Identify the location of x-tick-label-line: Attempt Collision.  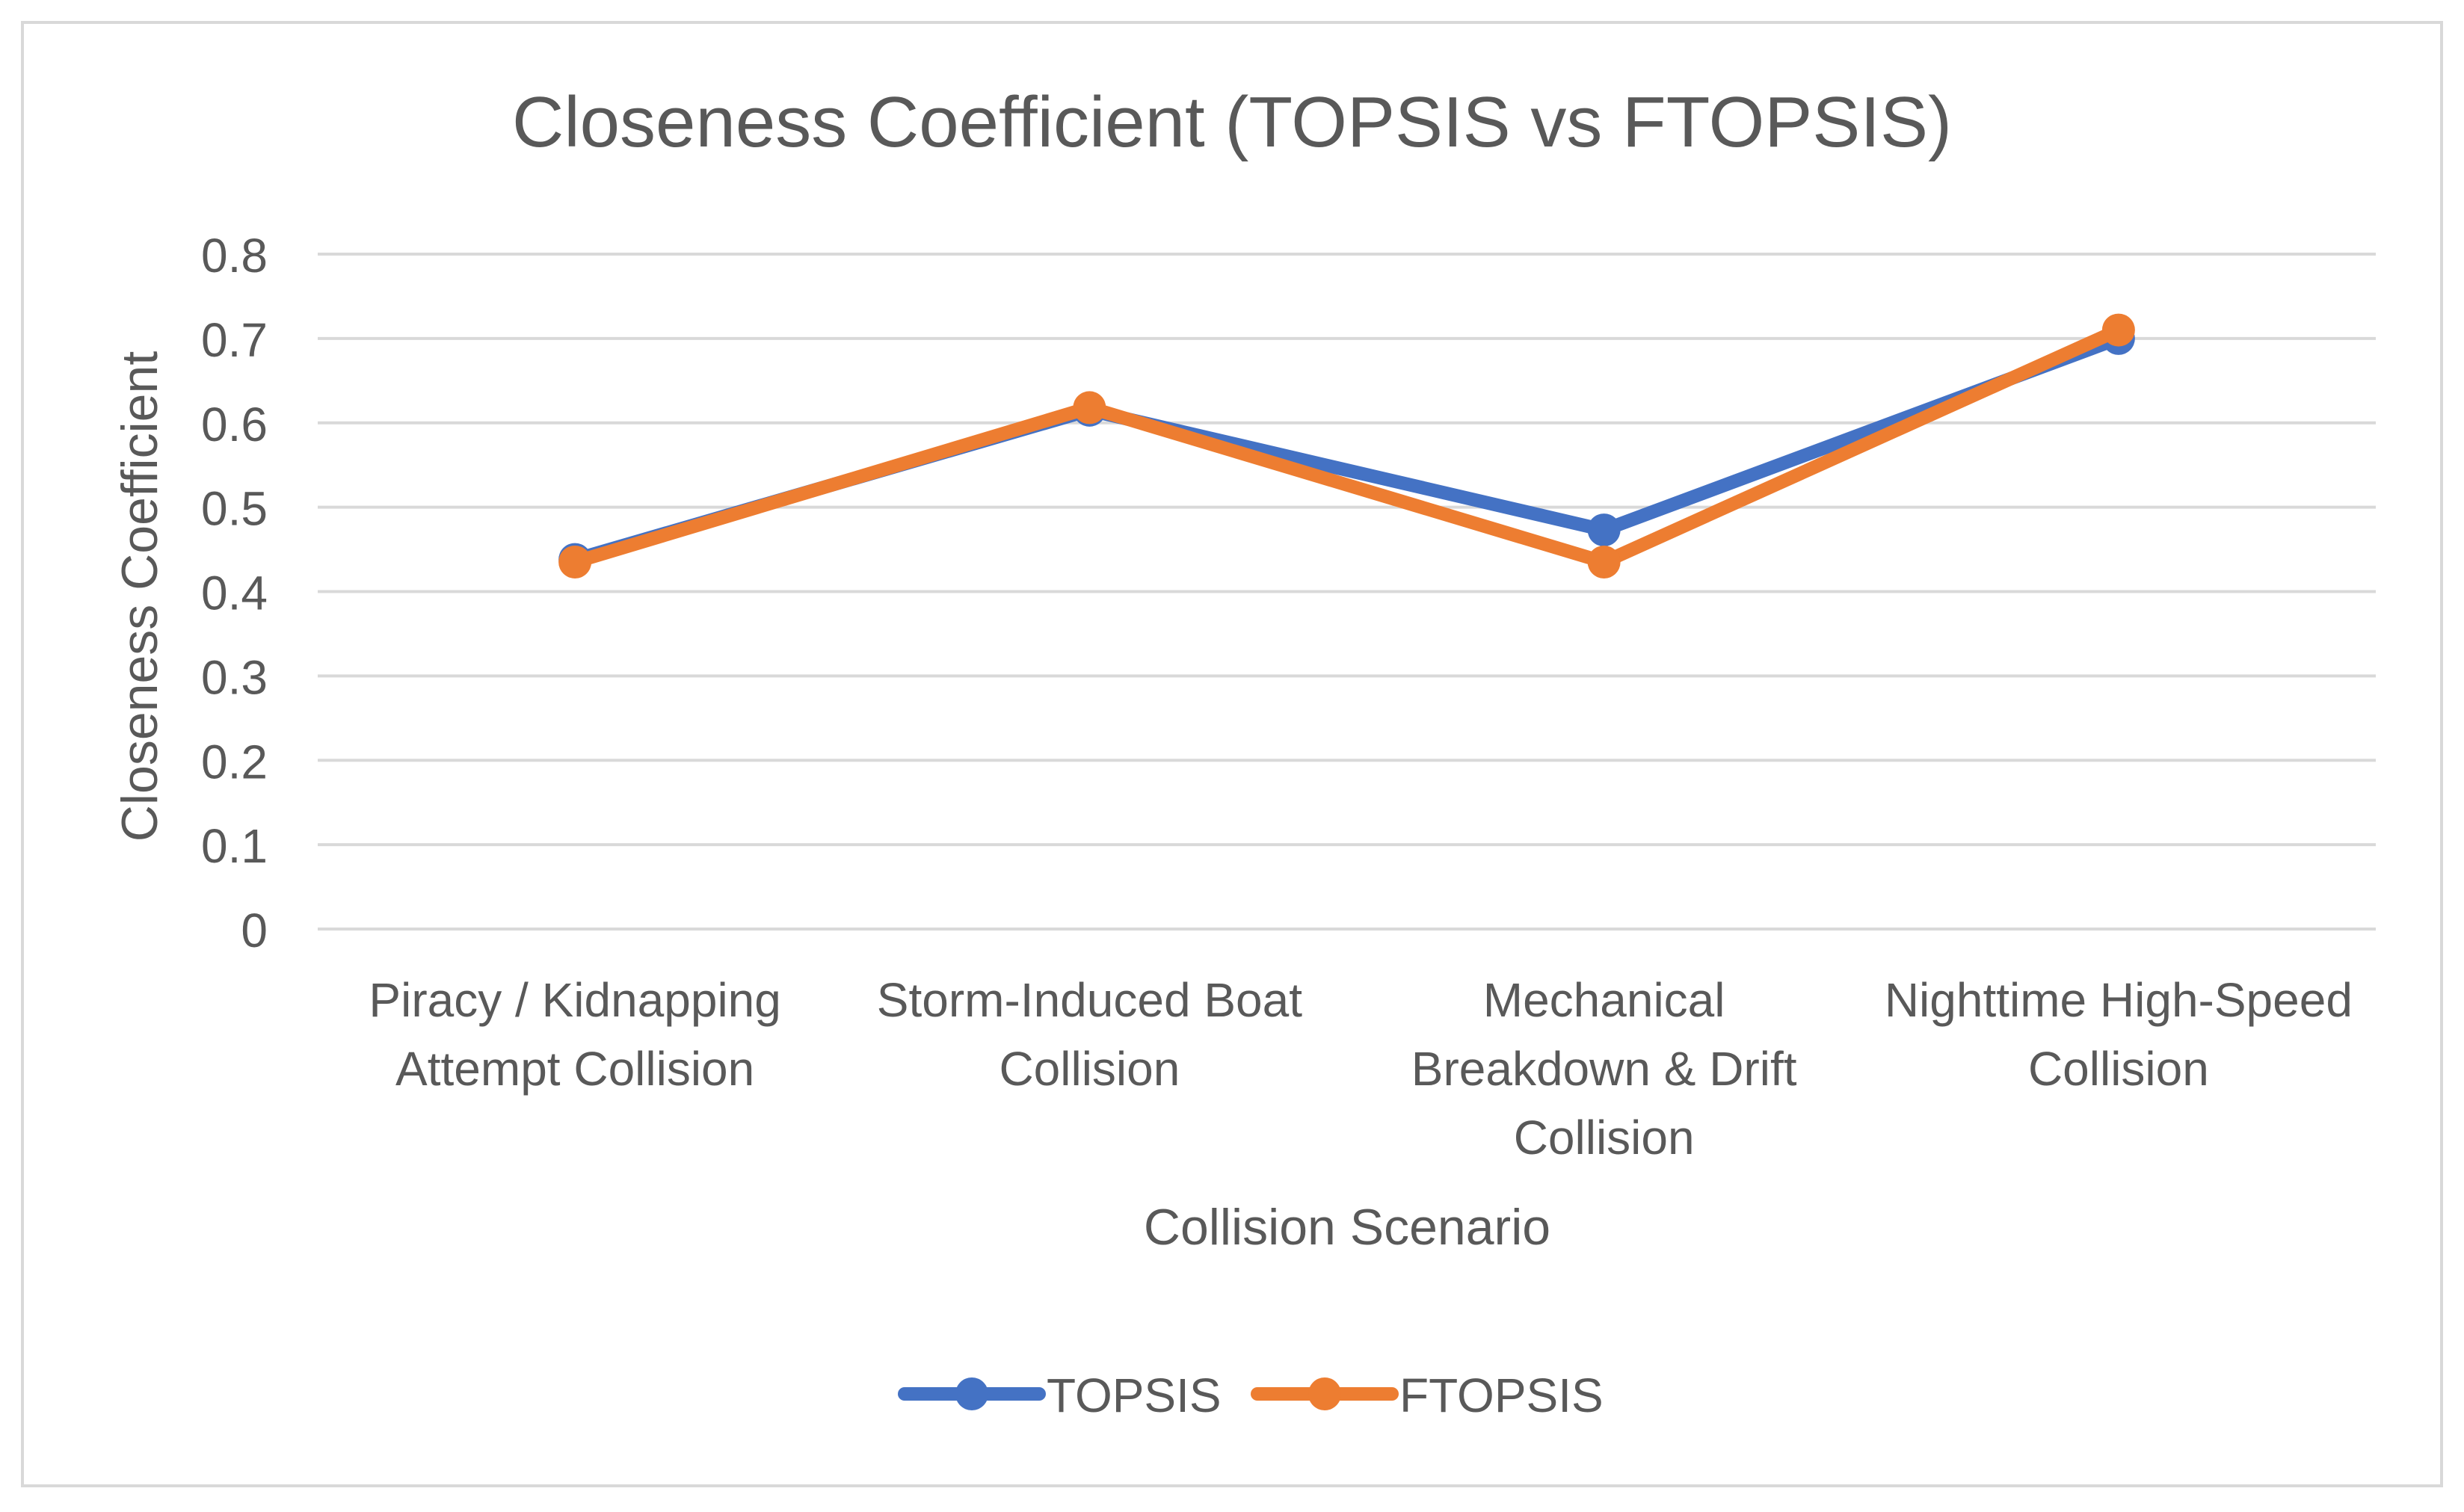
(574, 1069).